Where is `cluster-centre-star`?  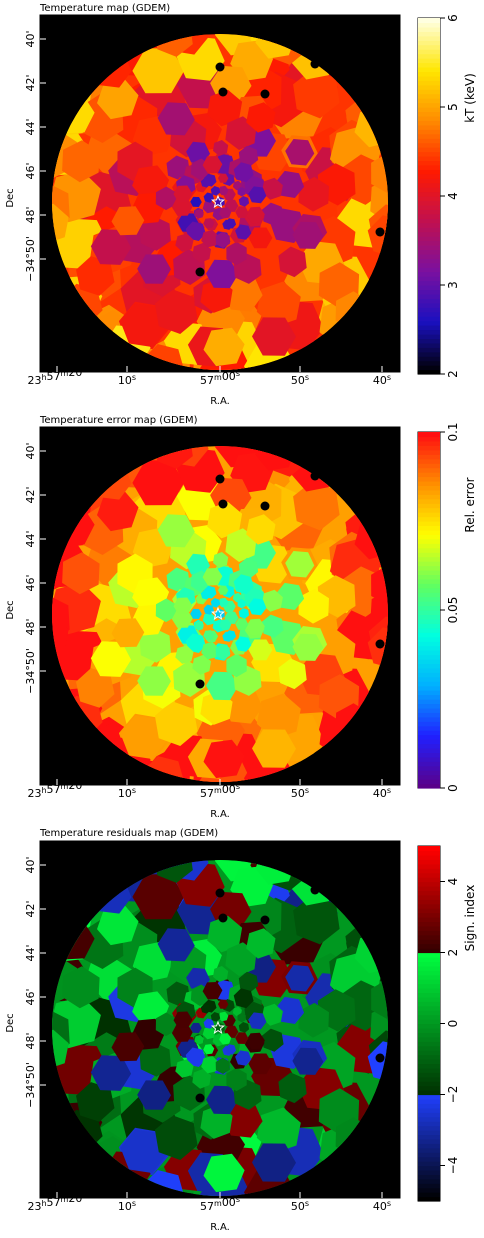 cluster-centre-star is located at coordinates (218, 201).